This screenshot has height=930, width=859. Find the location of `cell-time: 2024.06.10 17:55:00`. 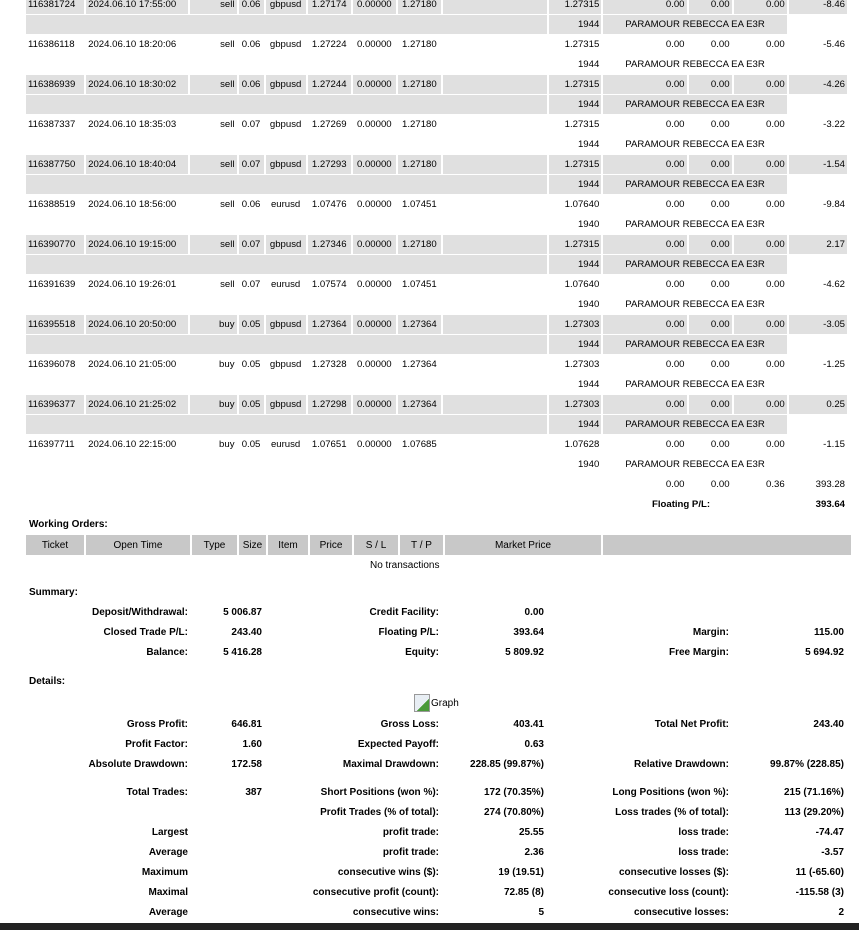

cell-time: 2024.06.10 17:55:00 is located at coordinates (137, 7).